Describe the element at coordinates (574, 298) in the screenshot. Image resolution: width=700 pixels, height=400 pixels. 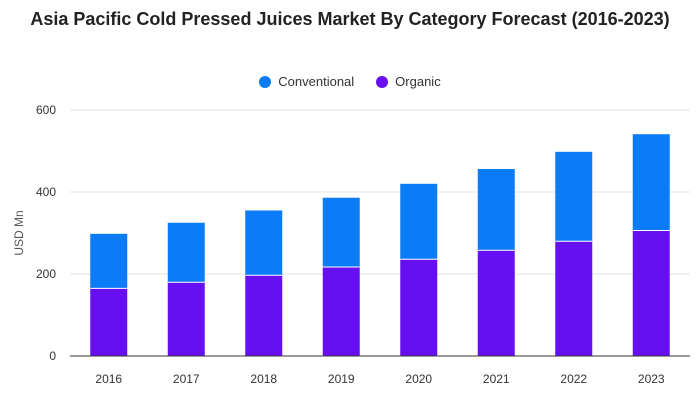
I see `bar-organic-2022` at that location.